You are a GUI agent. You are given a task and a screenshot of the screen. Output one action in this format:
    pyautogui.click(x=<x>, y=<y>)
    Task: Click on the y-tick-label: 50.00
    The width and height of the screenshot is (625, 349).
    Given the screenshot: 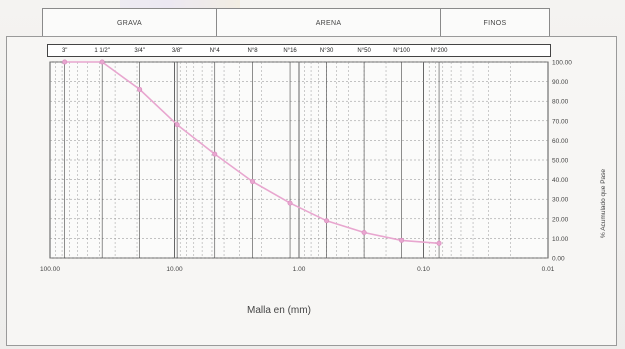 What is the action you would take?
    pyautogui.click(x=560, y=161)
    